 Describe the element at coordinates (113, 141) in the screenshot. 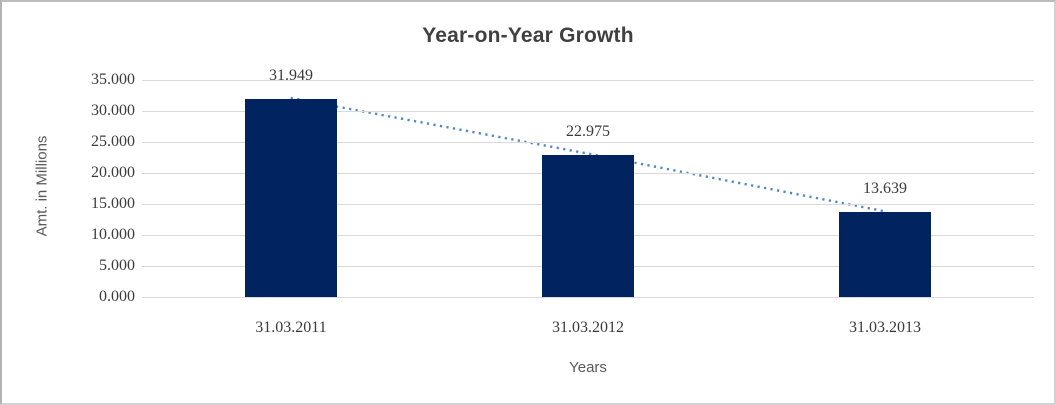

I see `y-tick-label: 25.000` at that location.